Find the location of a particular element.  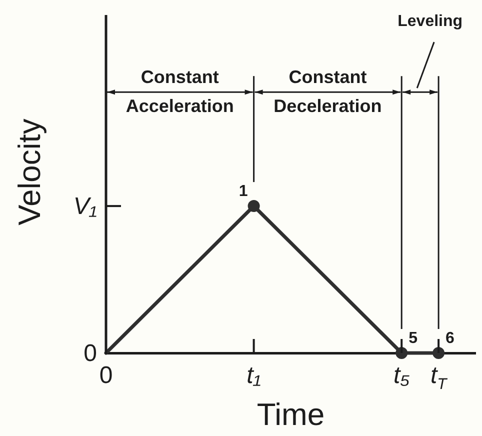

y-axis-title: Velocity is located at coordinates (29, 172).